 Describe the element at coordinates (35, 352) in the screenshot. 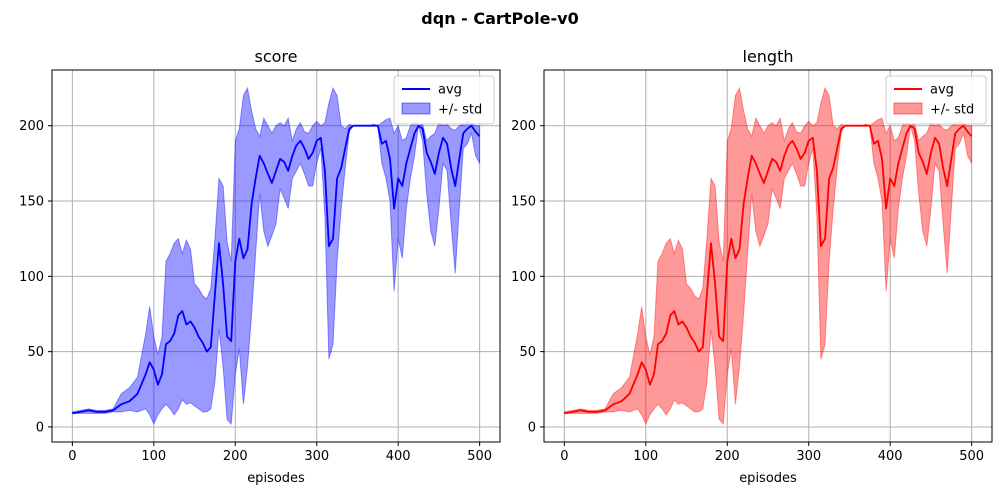

I see `chart-0-y-tick-label-1: 50` at that location.